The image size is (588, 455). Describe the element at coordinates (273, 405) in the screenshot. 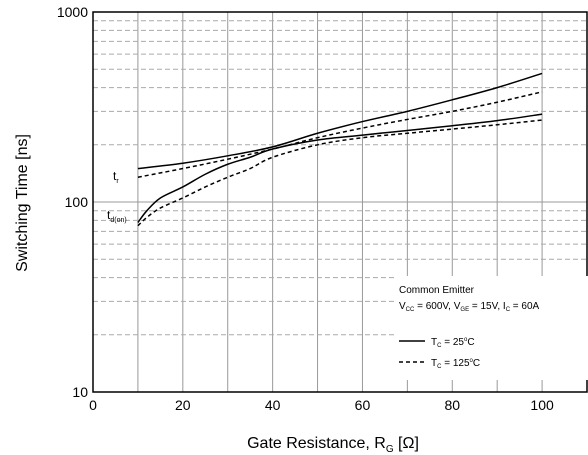

I see `x-tick-label: 40` at that location.